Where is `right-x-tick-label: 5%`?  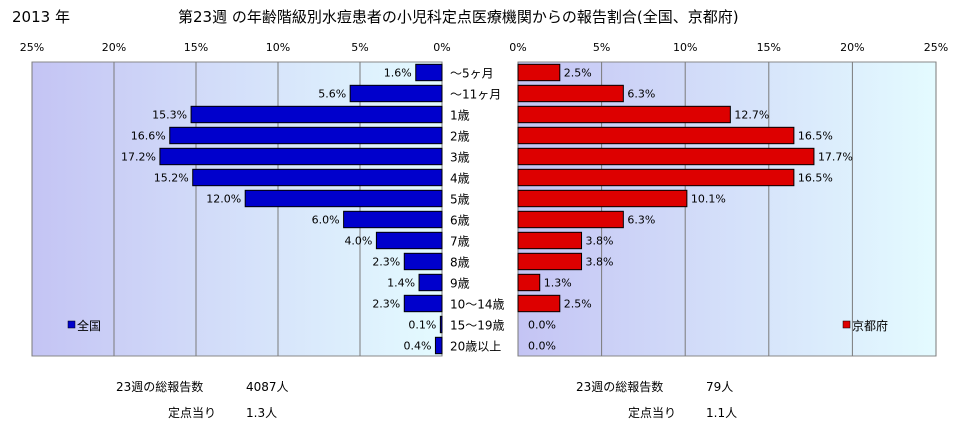 right-x-tick-label: 5% is located at coordinates (601, 47).